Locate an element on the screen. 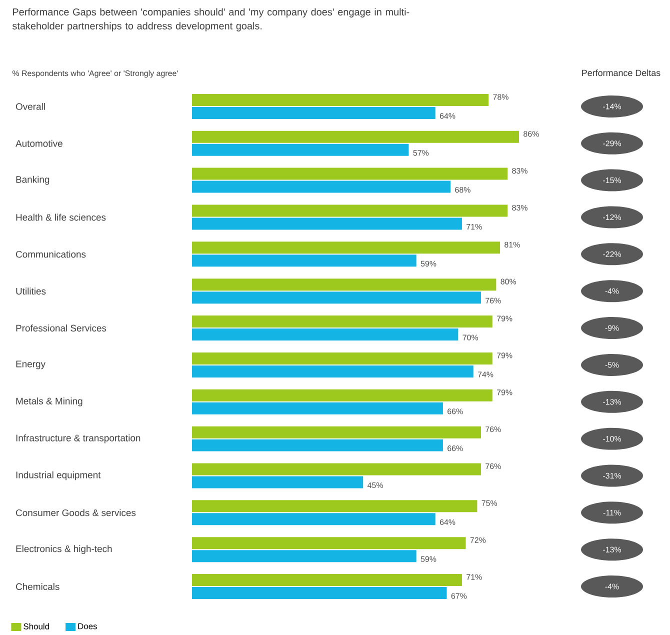 The width and height of the screenshot is (670, 635). y-tick-label: Metals & Mining is located at coordinates (49, 401).